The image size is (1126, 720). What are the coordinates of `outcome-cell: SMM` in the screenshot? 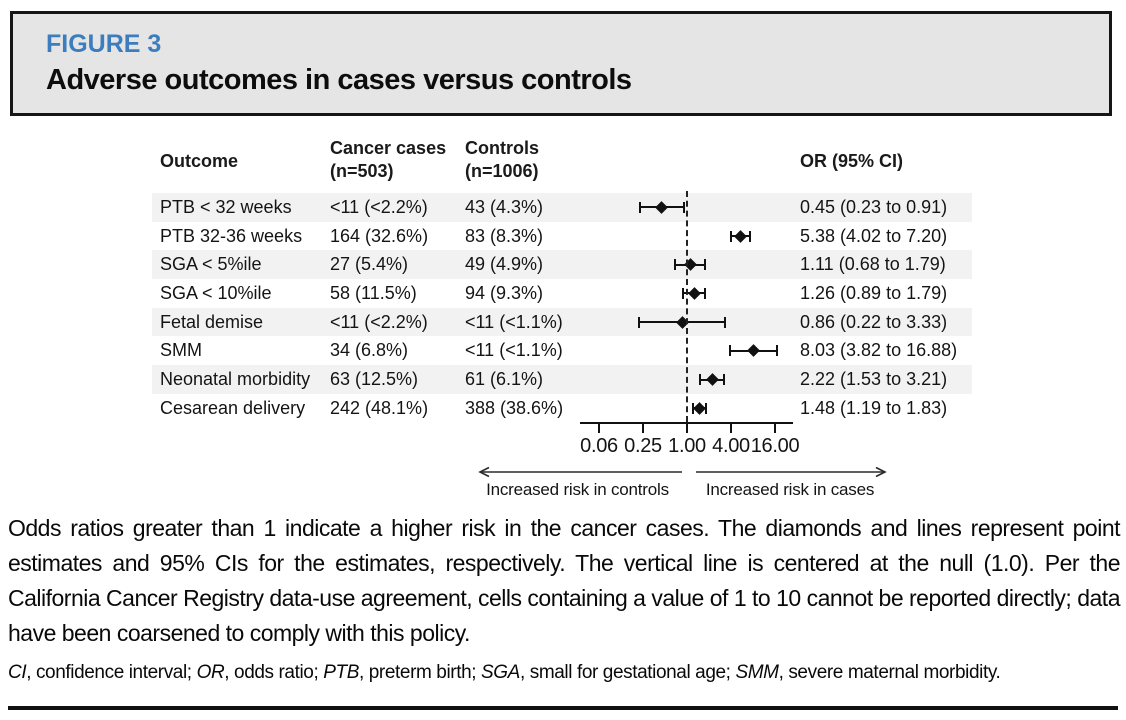 It's located at (181, 350).